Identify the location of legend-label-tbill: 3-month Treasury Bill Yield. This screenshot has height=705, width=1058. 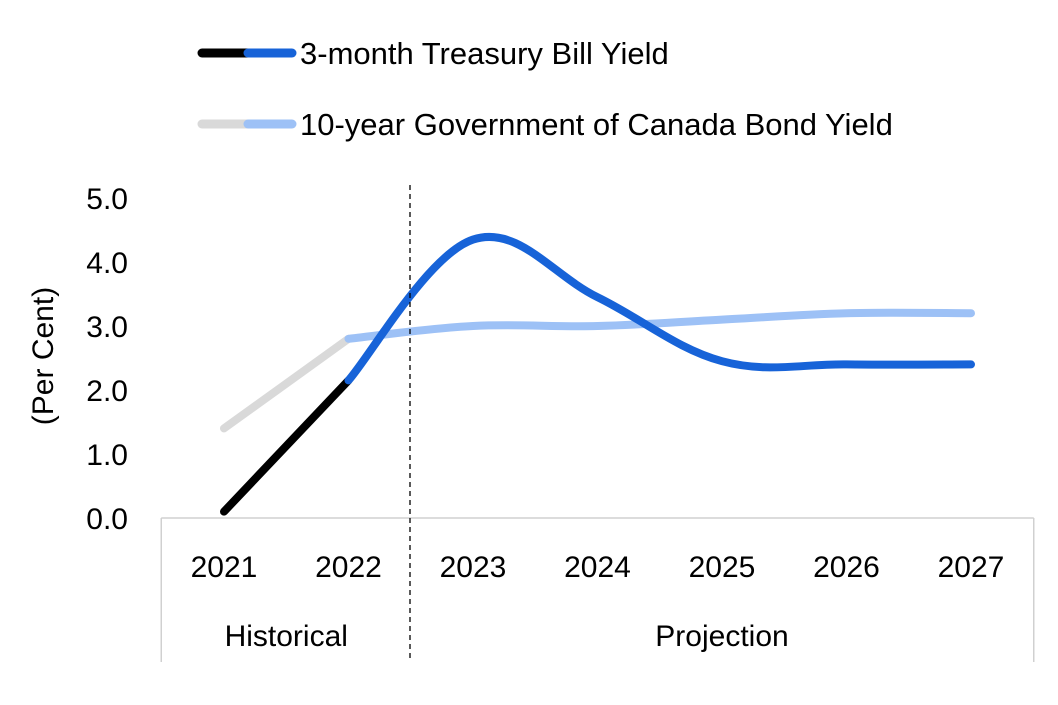
(484, 53).